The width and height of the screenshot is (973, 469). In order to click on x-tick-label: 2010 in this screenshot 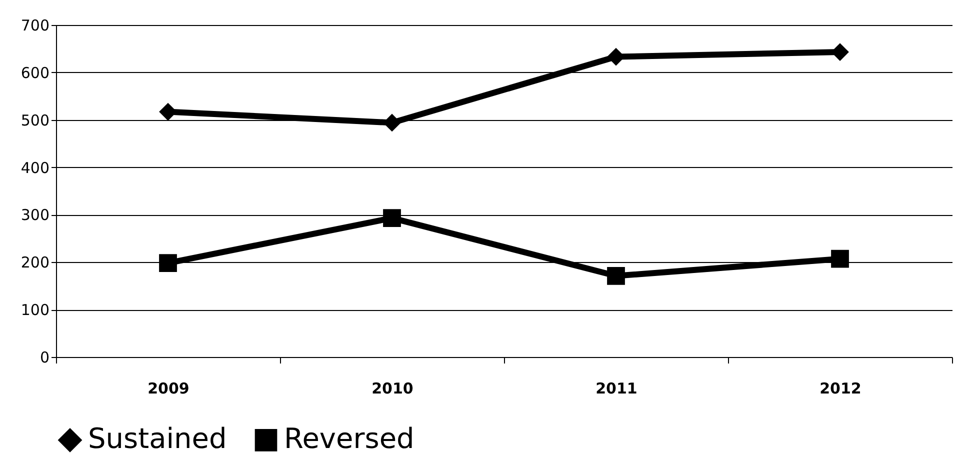, I will do `click(393, 389)`.